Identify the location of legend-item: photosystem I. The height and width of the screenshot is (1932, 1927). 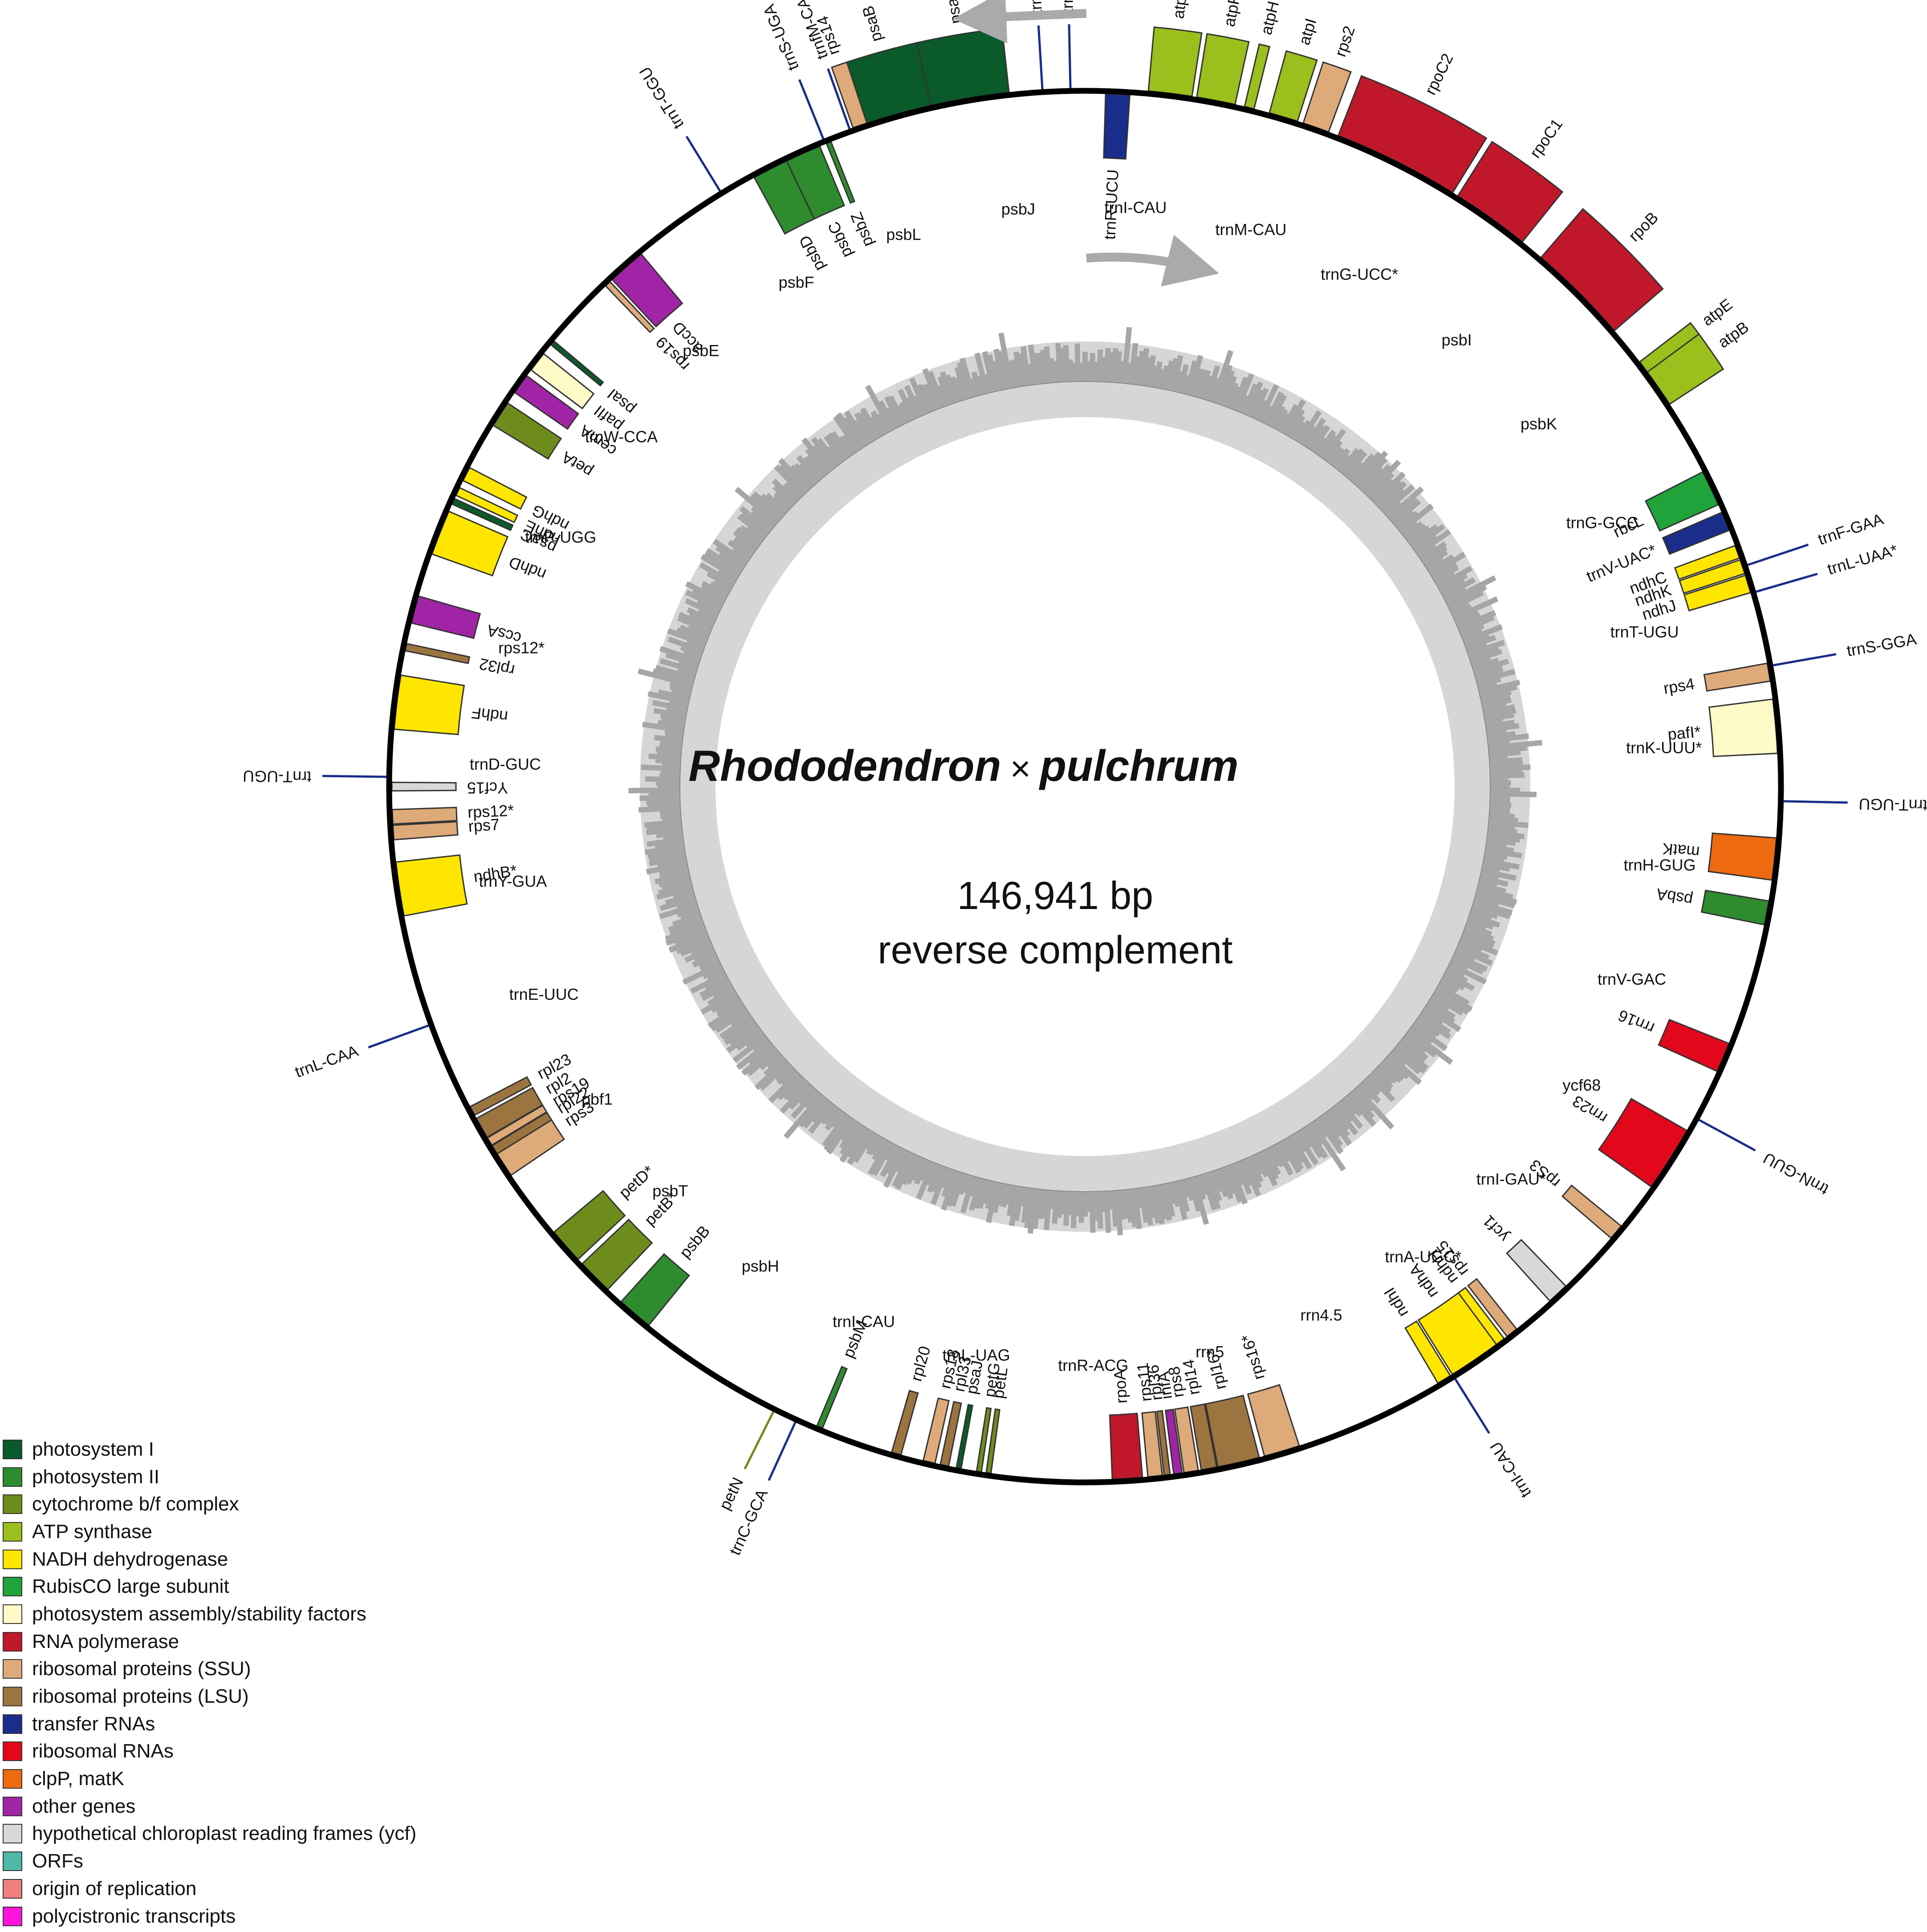
(270, 1450).